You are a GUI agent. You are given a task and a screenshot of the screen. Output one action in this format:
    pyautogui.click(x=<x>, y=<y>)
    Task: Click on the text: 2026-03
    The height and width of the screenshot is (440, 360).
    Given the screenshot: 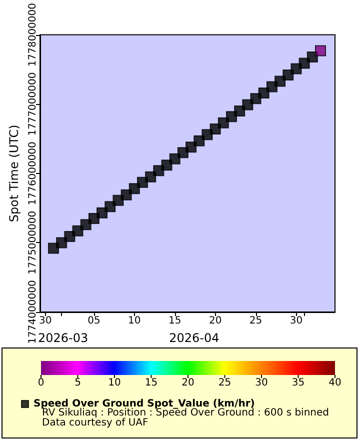 What is the action you would take?
    pyautogui.click(x=63, y=338)
    